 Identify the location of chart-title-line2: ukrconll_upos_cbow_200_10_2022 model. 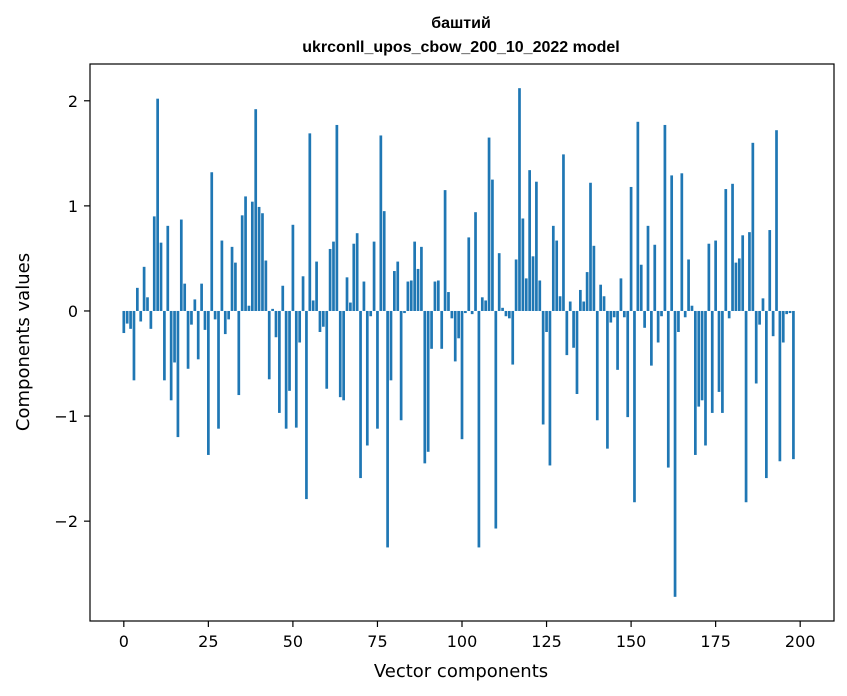
(460, 47).